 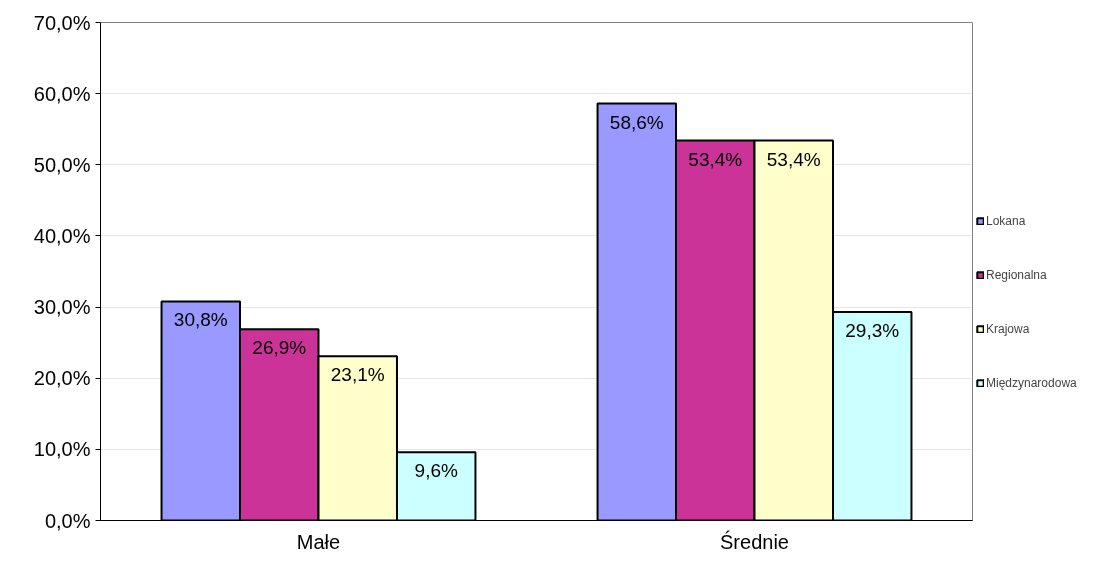 What do you see at coordinates (754, 541) in the screenshot?
I see `x-tick-label: Średnie` at bounding box center [754, 541].